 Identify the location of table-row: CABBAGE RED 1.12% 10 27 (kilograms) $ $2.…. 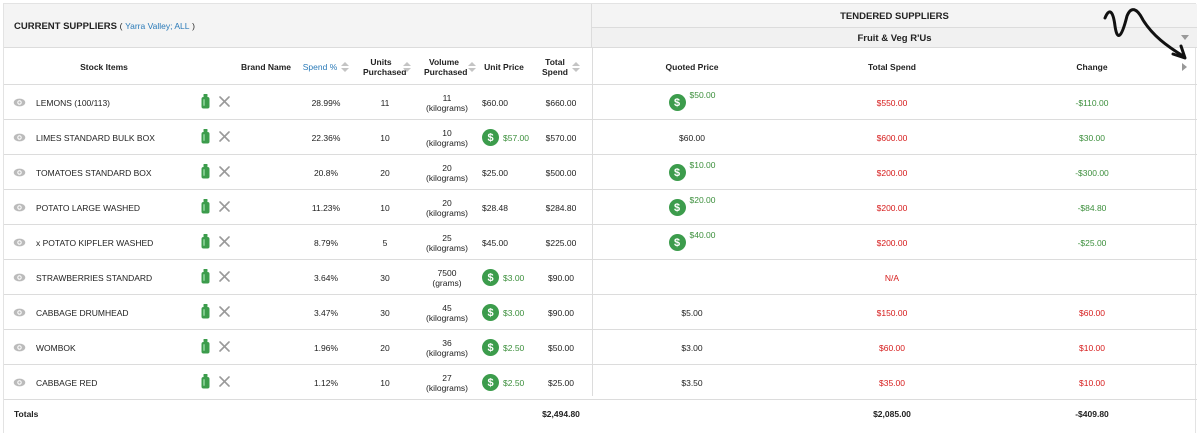
(600, 382).